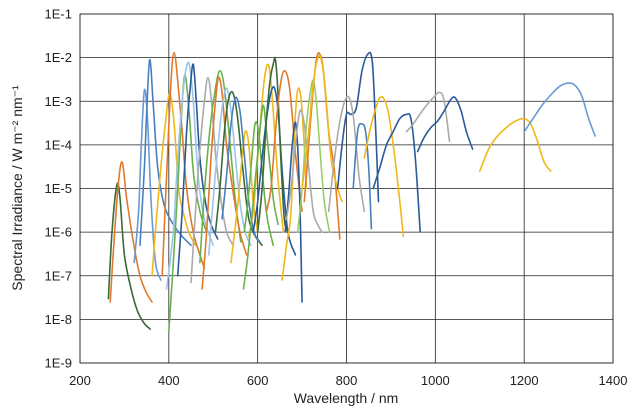 The height and width of the screenshot is (410, 640). What do you see at coordinates (58, 14) in the screenshot?
I see `y-tick-label: 1E-1` at bounding box center [58, 14].